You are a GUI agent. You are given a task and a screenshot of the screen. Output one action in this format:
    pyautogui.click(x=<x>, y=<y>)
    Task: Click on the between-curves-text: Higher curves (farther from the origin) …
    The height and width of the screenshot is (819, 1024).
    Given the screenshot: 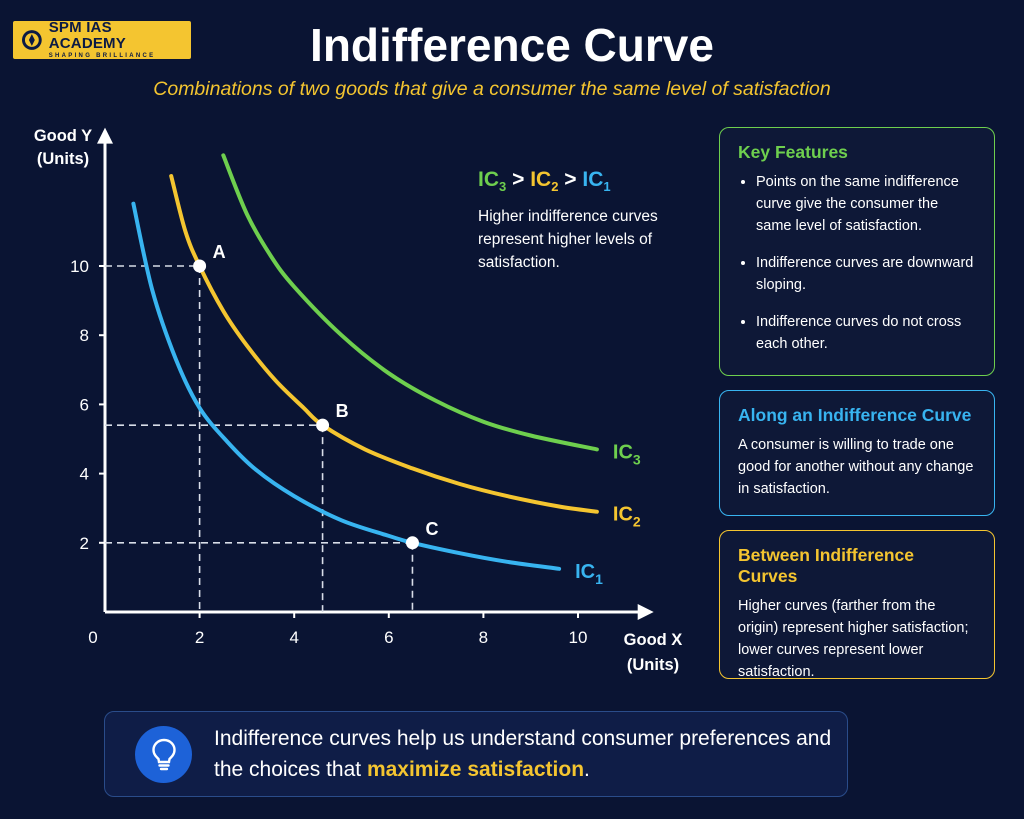 What is the action you would take?
    pyautogui.click(x=853, y=639)
    